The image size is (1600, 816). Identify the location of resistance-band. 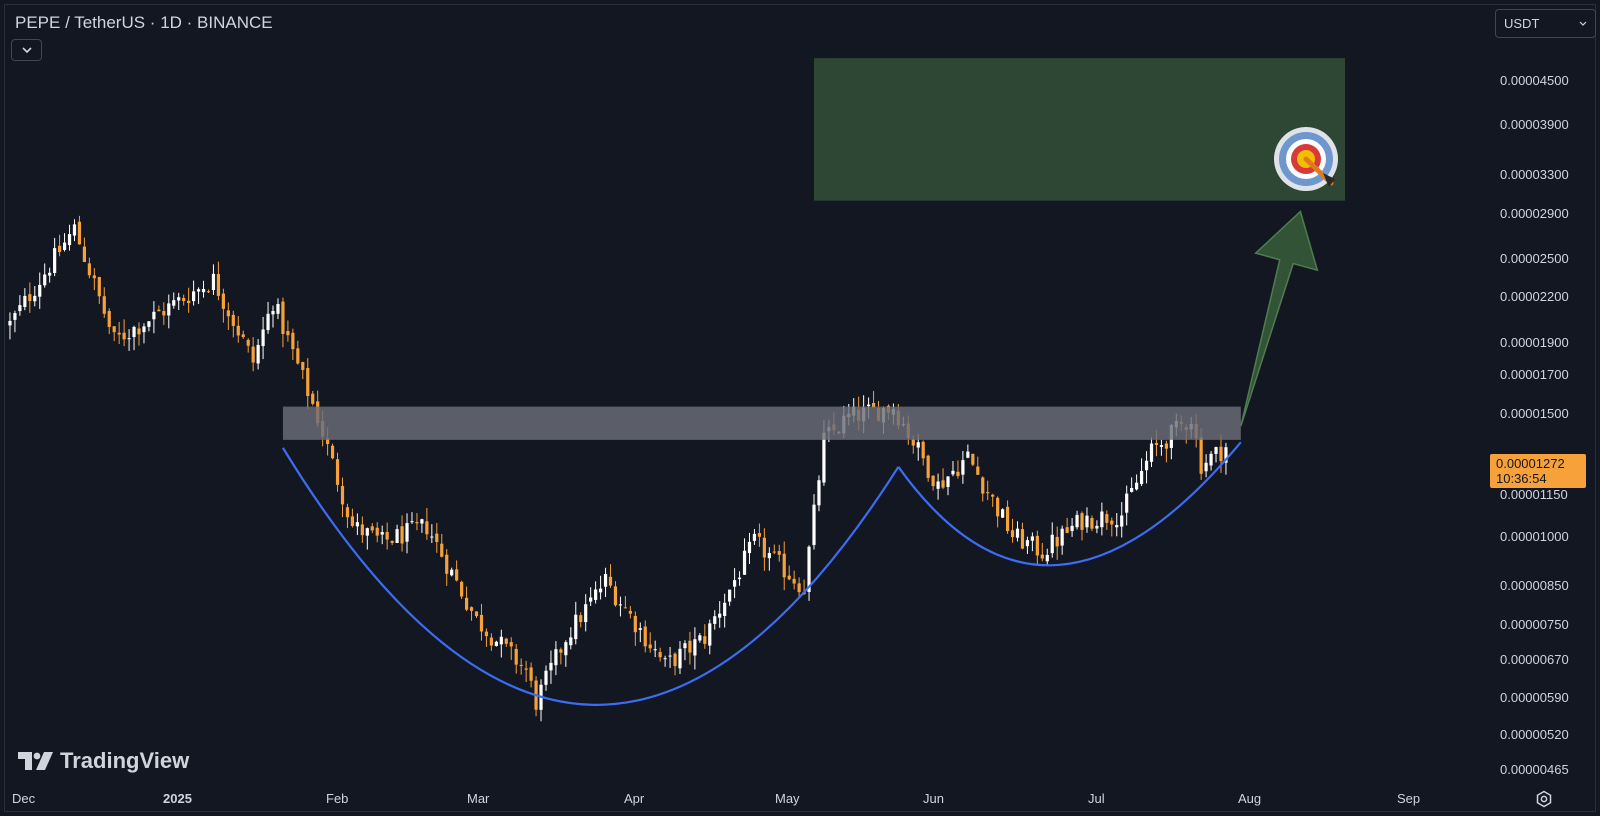
(761, 423).